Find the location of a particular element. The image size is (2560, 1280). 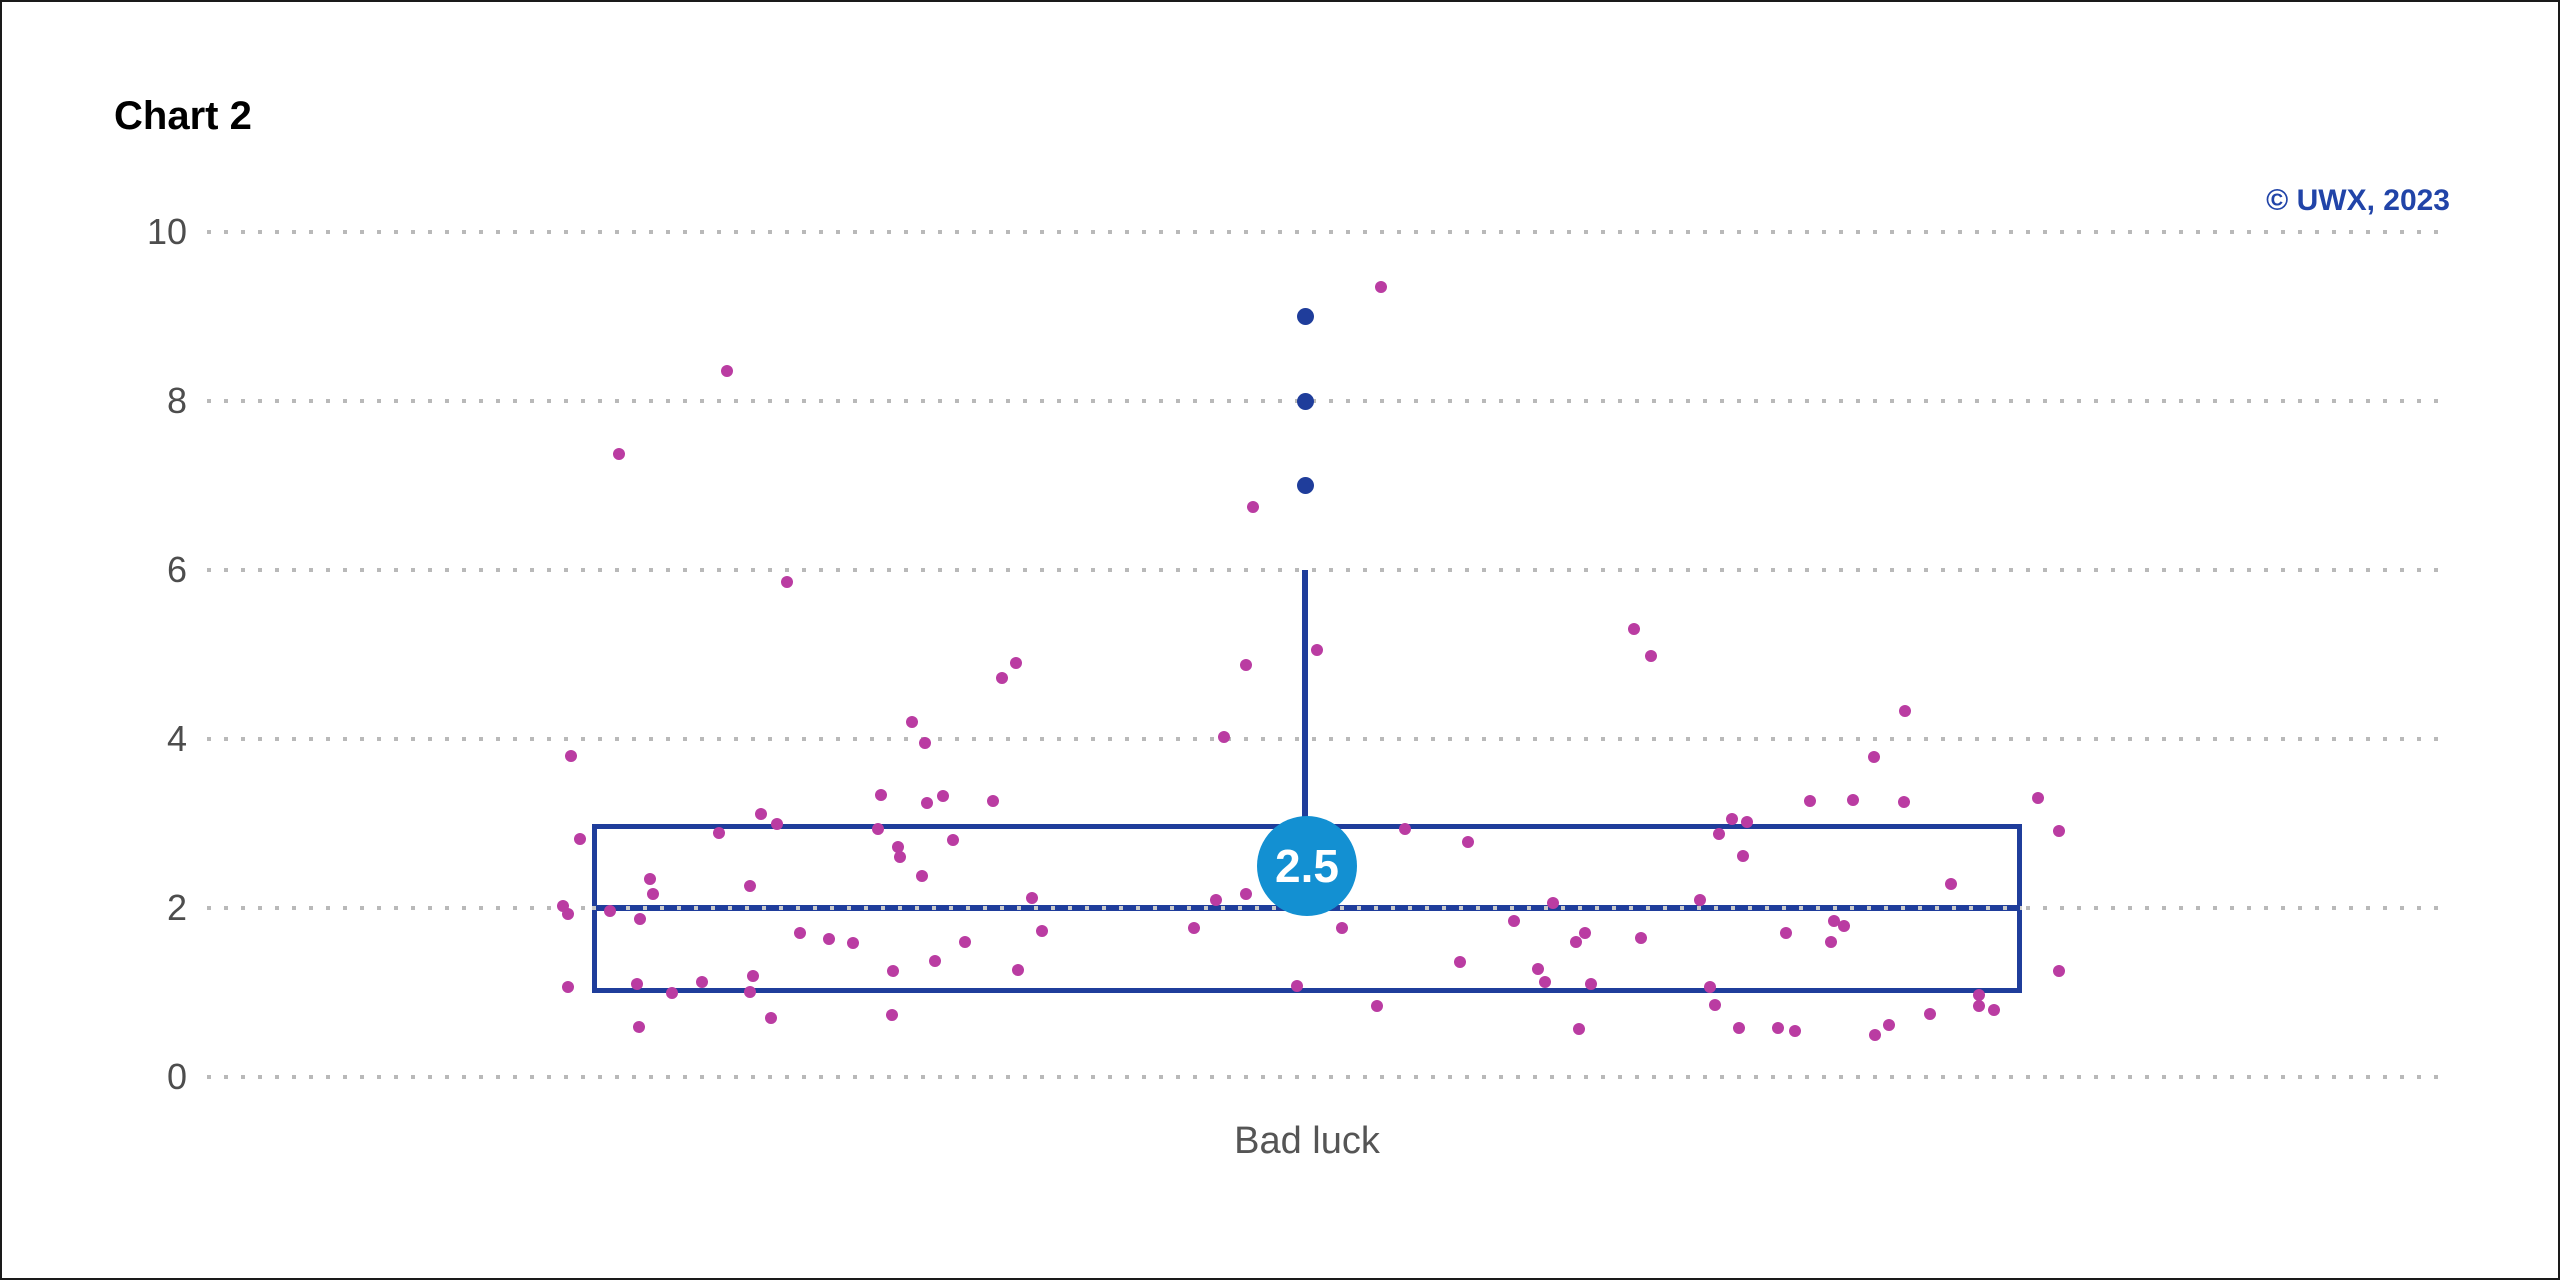

mean-badge-label: 2.5 is located at coordinates (1307, 865).